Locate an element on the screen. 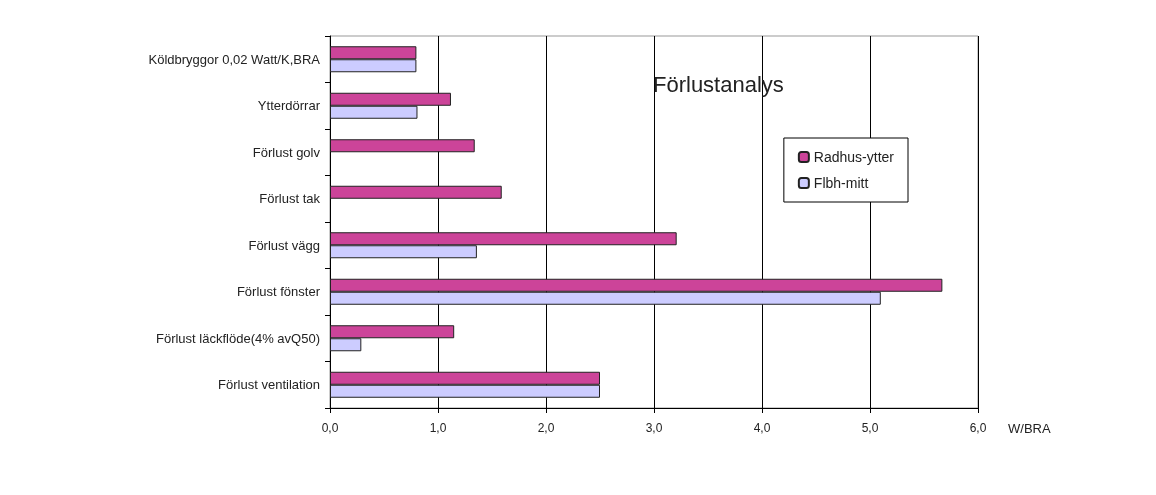 The image size is (1156, 495). y-tick-label: Ytterdörrar is located at coordinates (289, 106).